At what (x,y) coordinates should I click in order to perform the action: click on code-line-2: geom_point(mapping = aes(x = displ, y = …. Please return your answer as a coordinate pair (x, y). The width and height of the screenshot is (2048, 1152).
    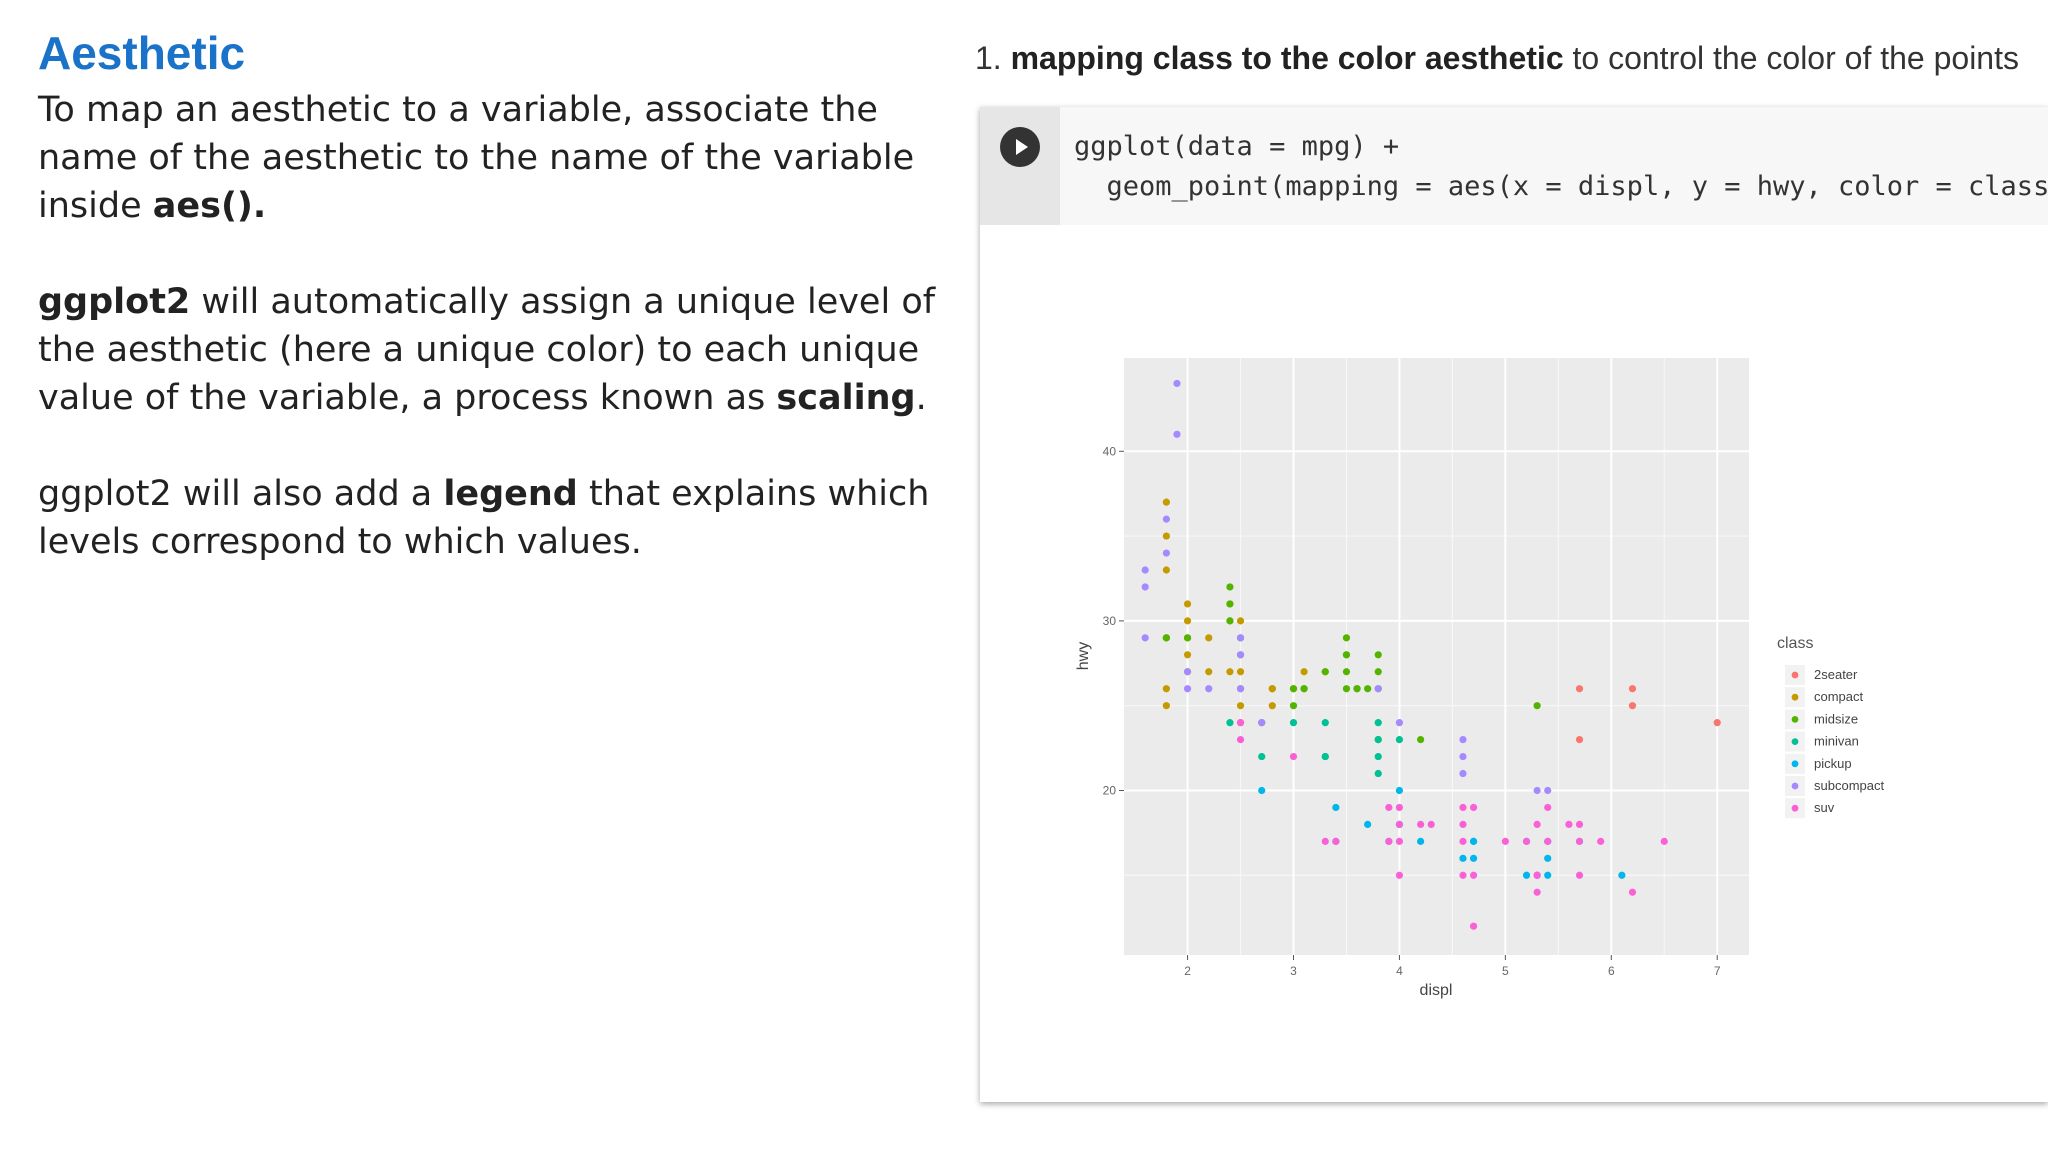
    Looking at the image, I should click on (1561, 186).